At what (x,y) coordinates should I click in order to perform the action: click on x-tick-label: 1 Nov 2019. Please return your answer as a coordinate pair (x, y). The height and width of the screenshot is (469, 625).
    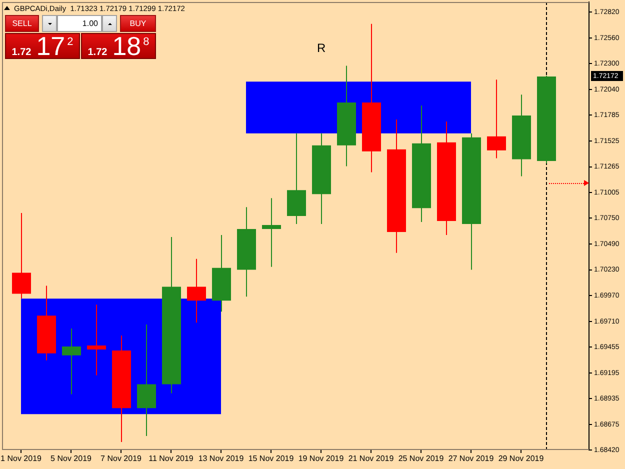
    Looking at the image, I should click on (21, 459).